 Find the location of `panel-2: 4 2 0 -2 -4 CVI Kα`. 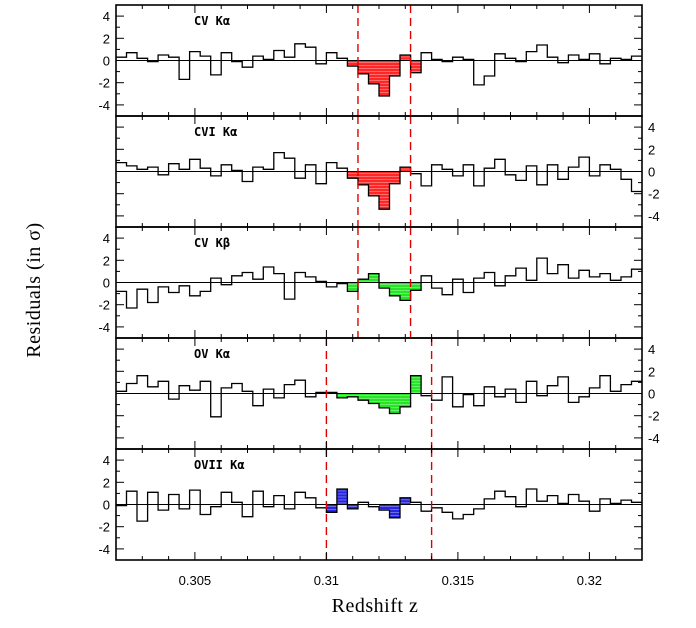

panel-2: 4 2 0 -2 -4 CVI Kα is located at coordinates (387, 171).